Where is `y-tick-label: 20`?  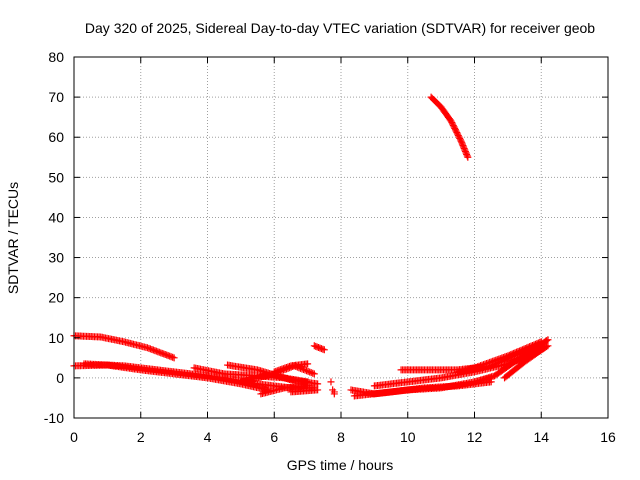 y-tick-label: 20 is located at coordinates (56, 298).